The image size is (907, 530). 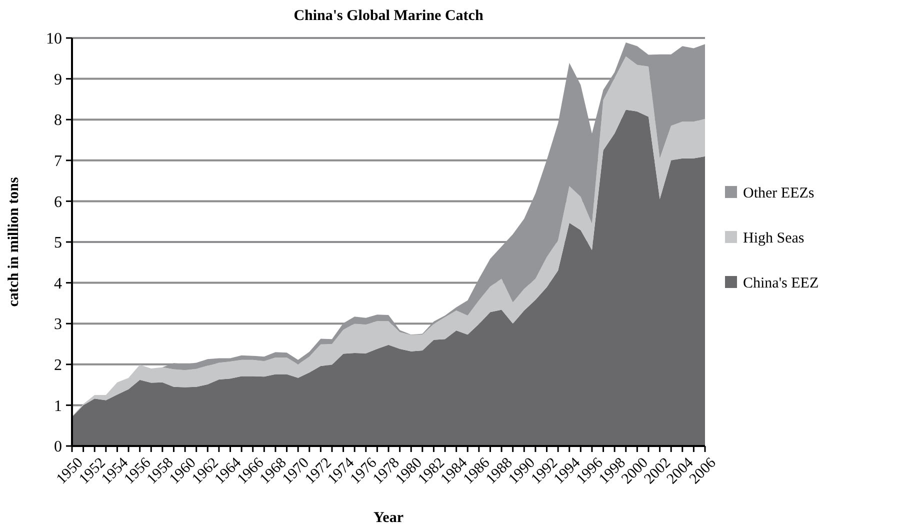 I want to click on y-tick-label: 3, so click(x=58, y=325).